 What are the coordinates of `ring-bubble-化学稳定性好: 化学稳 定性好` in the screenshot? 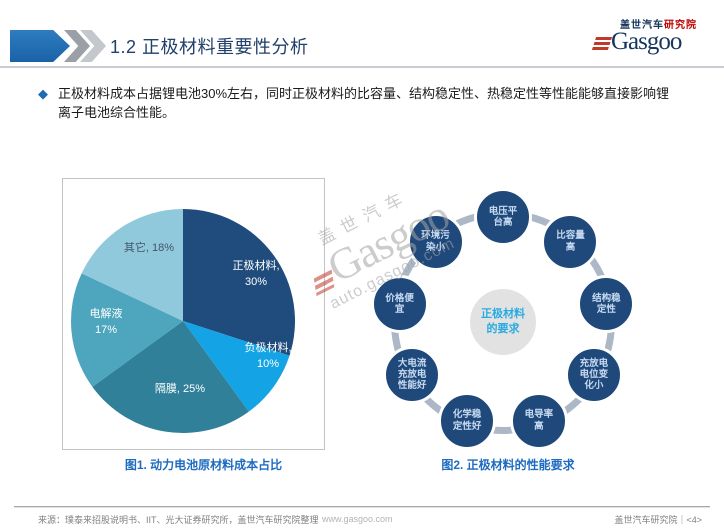 It's located at (467, 420).